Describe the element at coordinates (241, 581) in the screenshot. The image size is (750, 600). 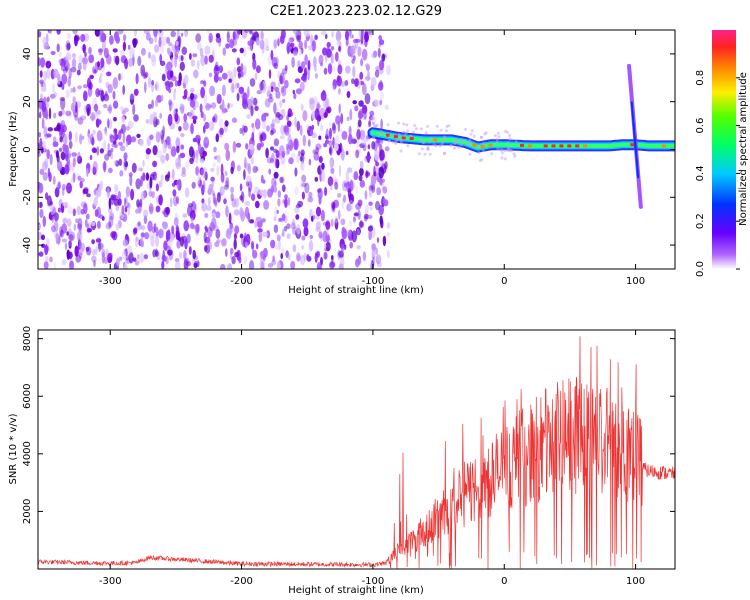
I see `x-tick-label: -200` at that location.